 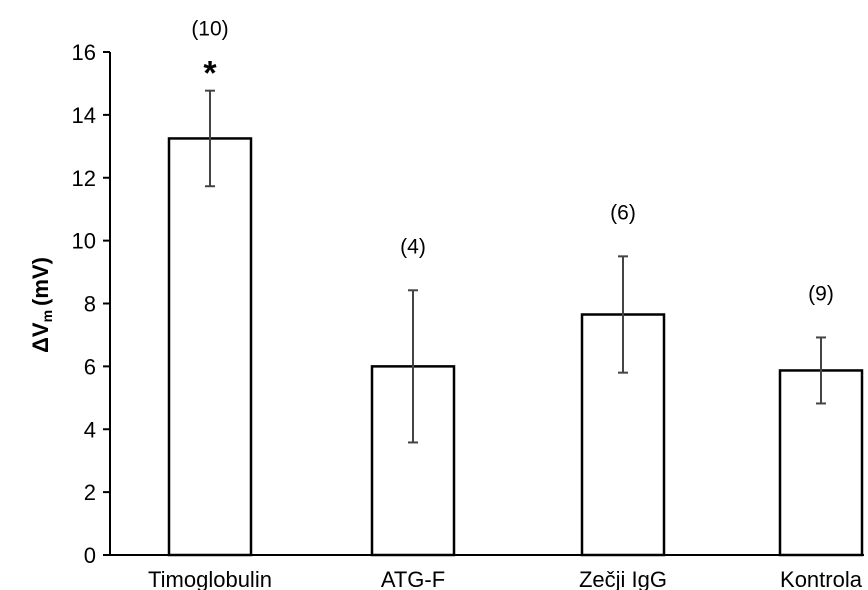 I want to click on x-tick-label: ATG-F, so click(x=413, y=578).